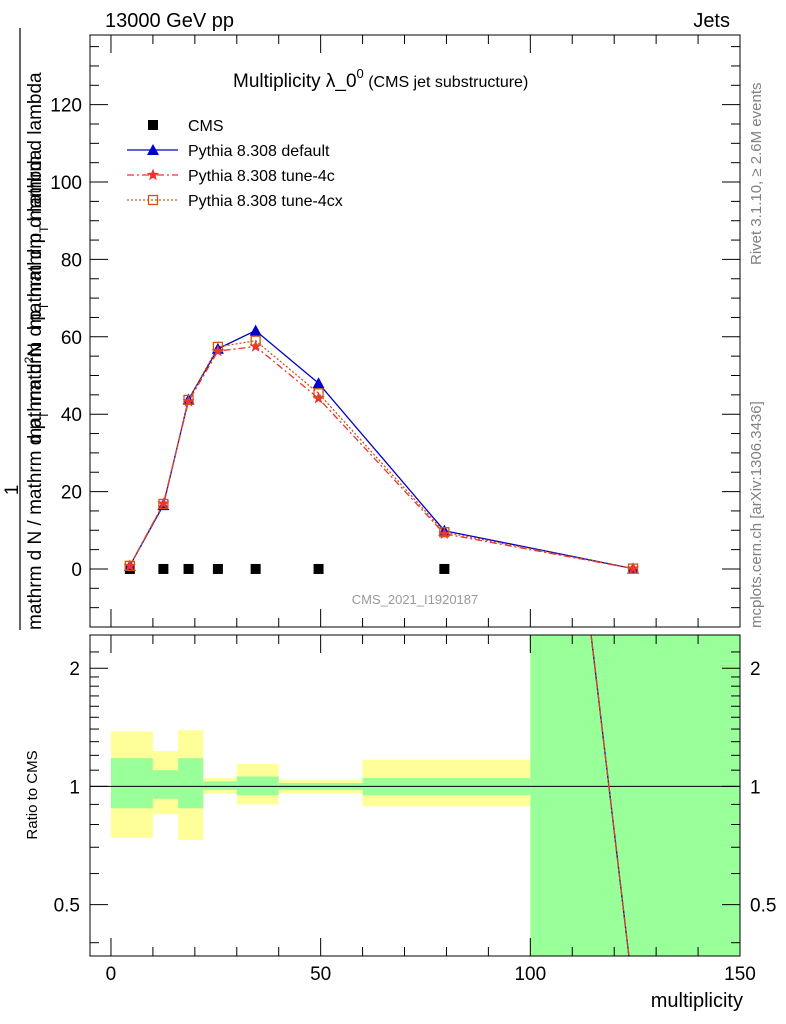 This screenshot has height=1024, width=786. What do you see at coordinates (697, 1001) in the screenshot?
I see `x-axis-label: multiplicity` at bounding box center [697, 1001].